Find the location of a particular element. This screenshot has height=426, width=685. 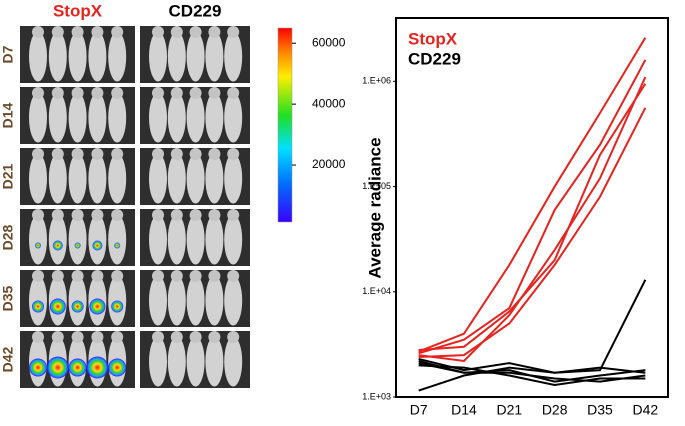

y-tick-label: 1.E+05 is located at coordinates (376, 186).